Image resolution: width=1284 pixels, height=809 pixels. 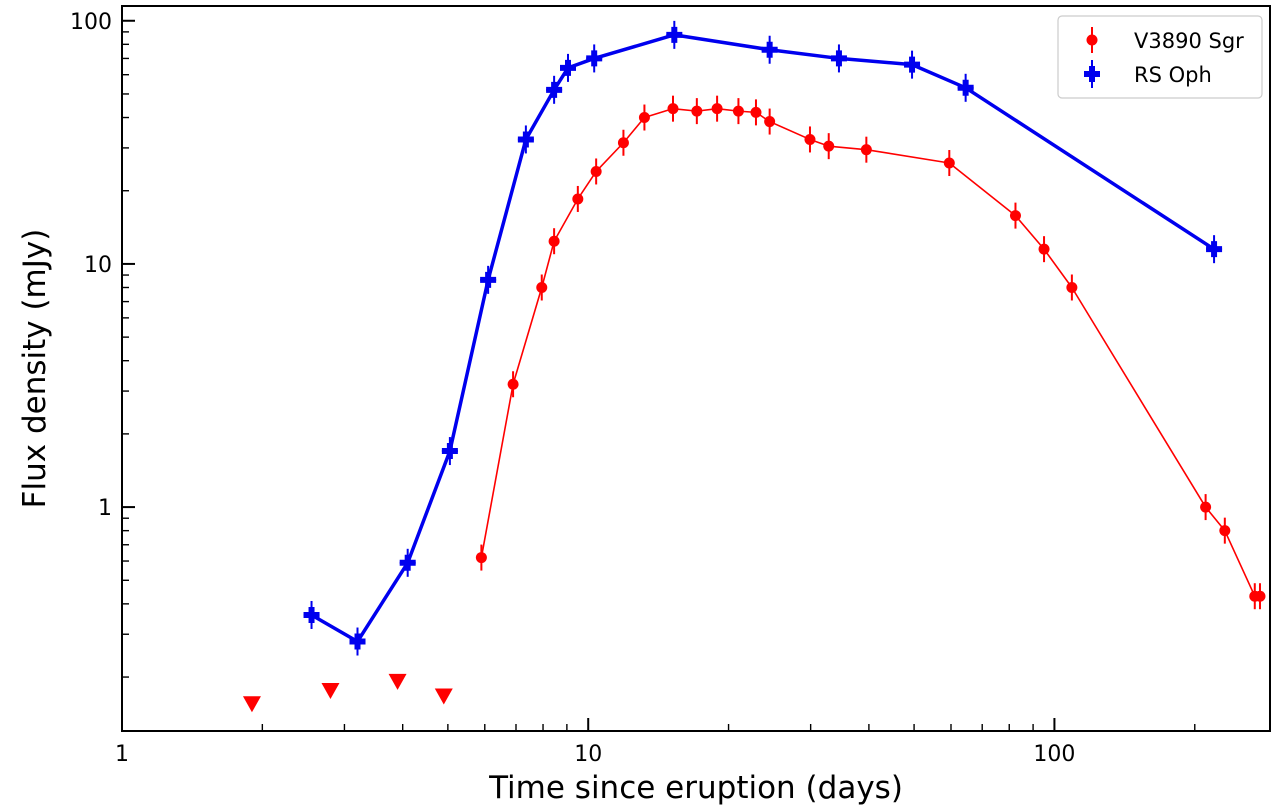 I want to click on legend-item: RS Oph, so click(x=1148, y=74).